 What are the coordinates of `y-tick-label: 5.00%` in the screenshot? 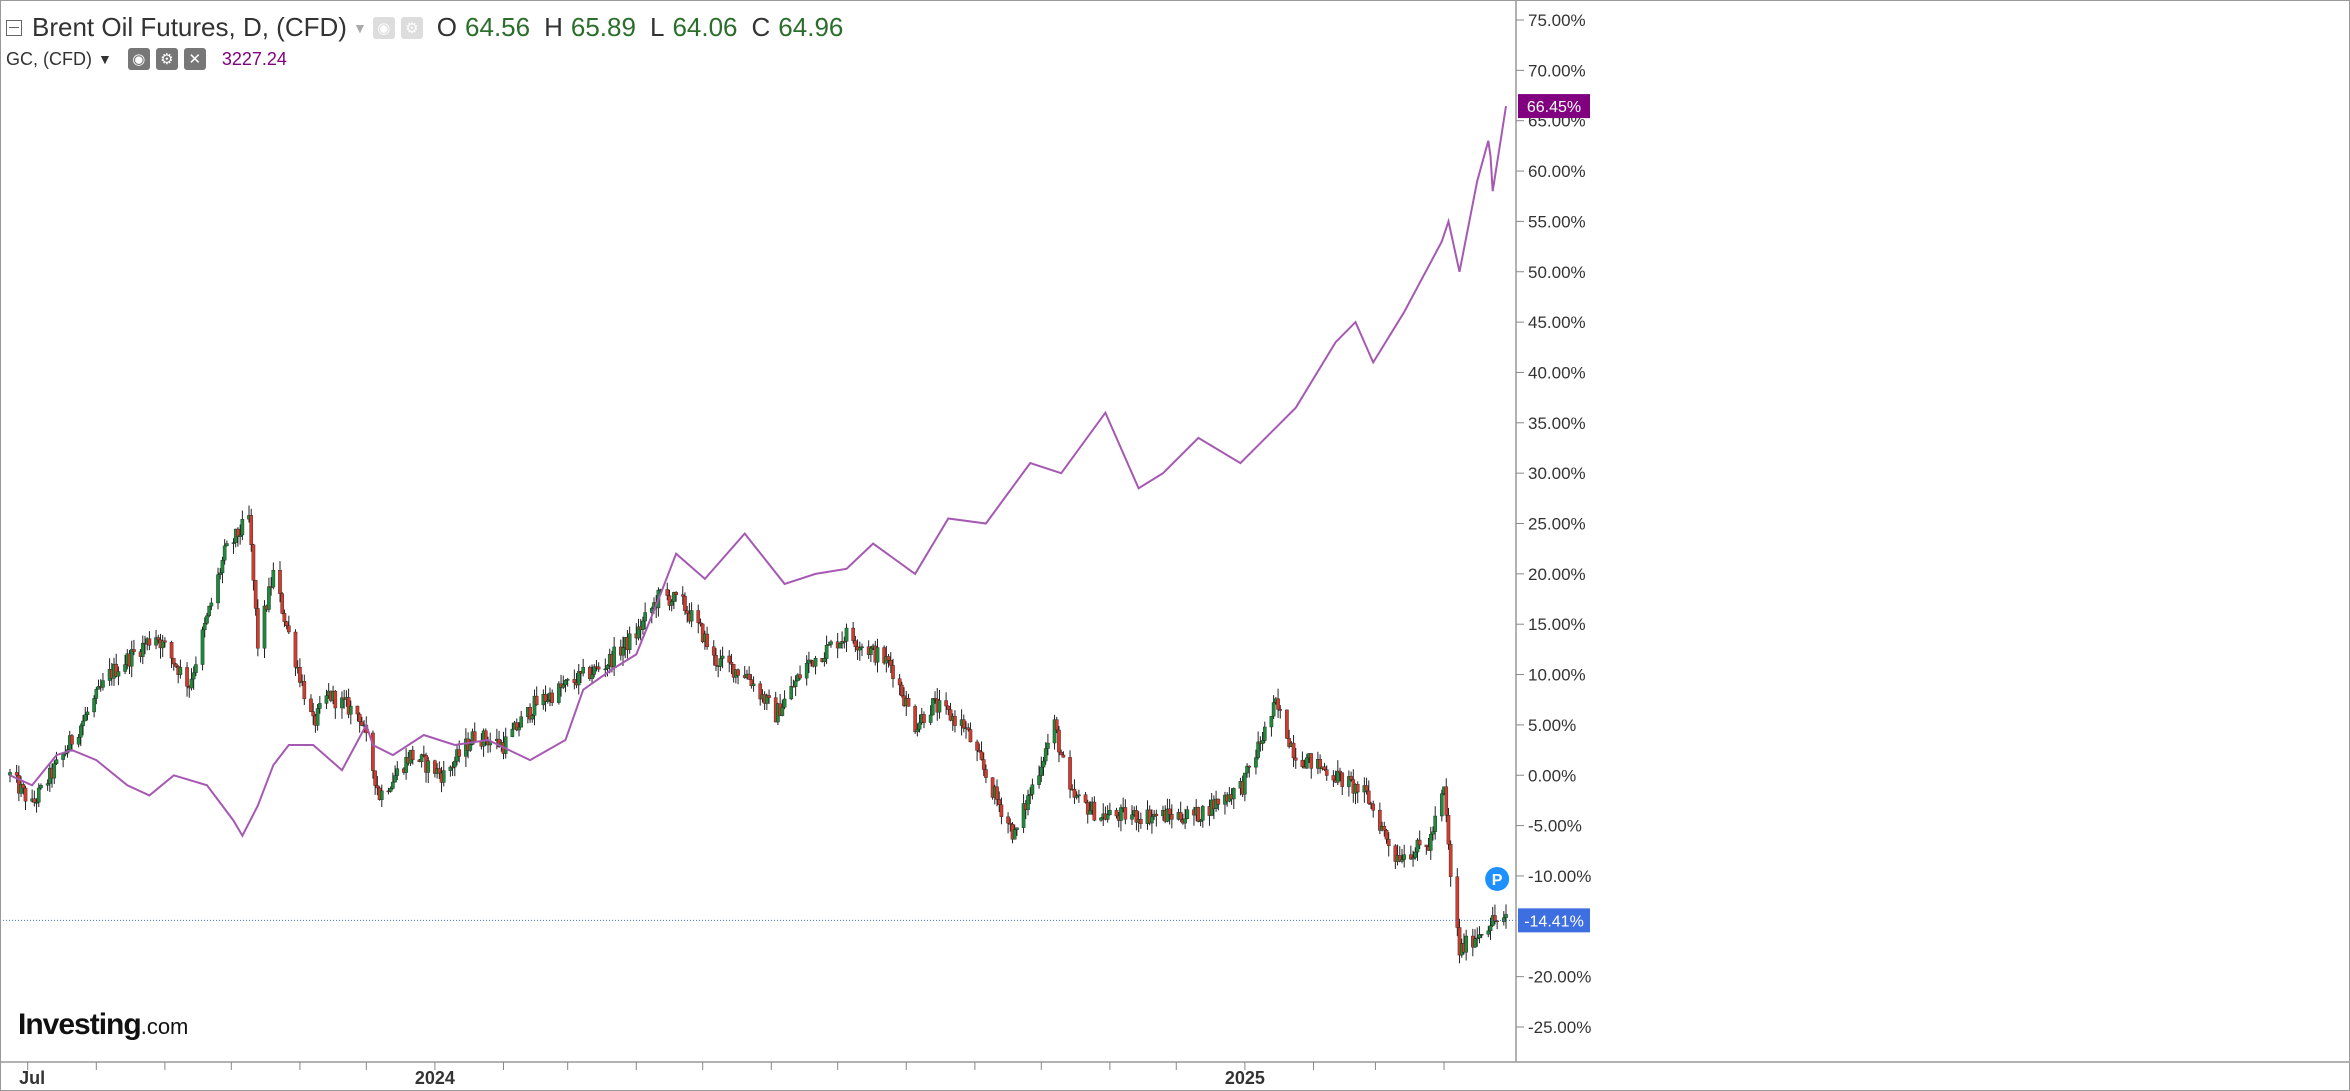 It's located at (1552, 725).